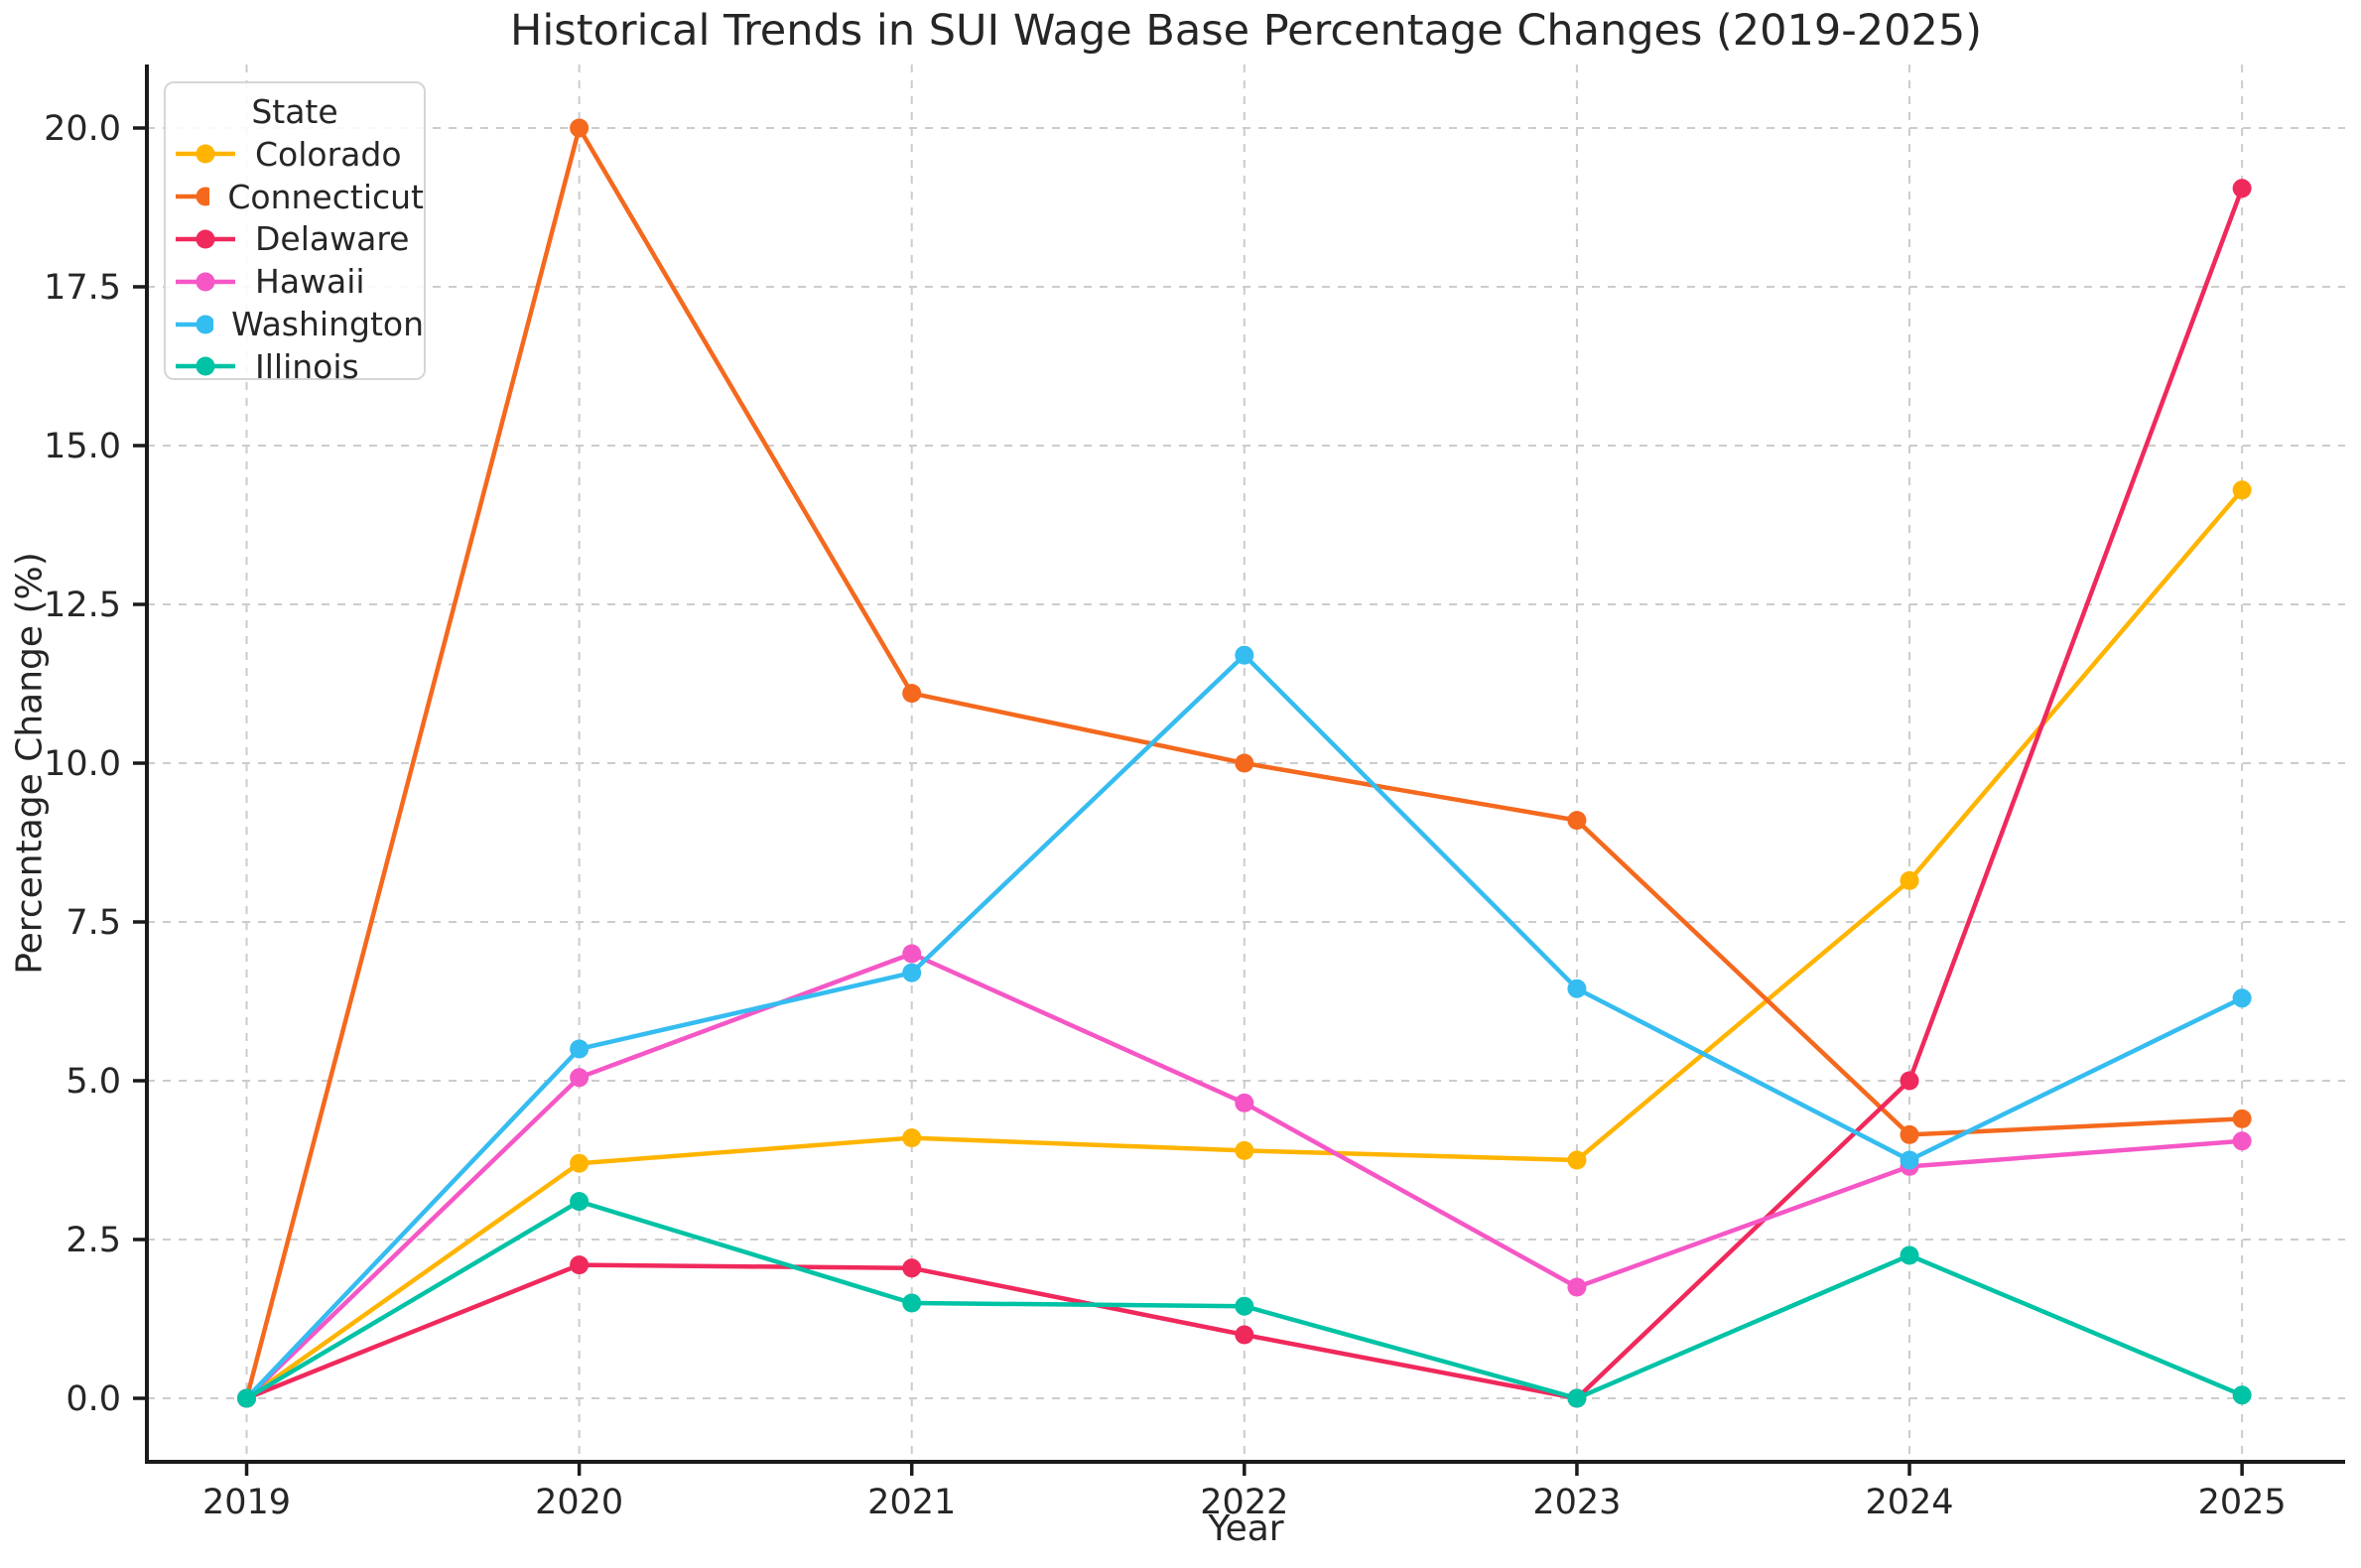  I want to click on legend-title: State, so click(294, 111).